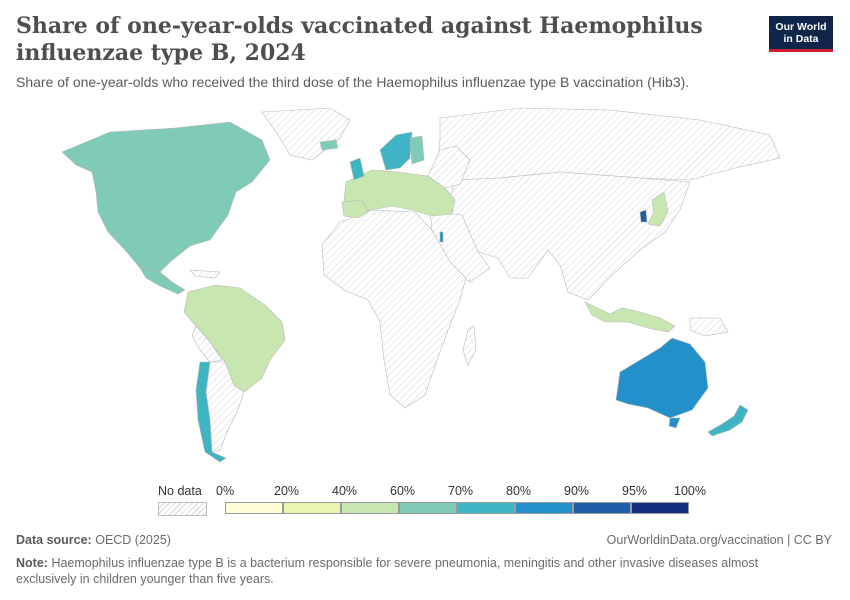 The width and height of the screenshot is (850, 600). I want to click on legend-tick-label: 90%, so click(577, 491).